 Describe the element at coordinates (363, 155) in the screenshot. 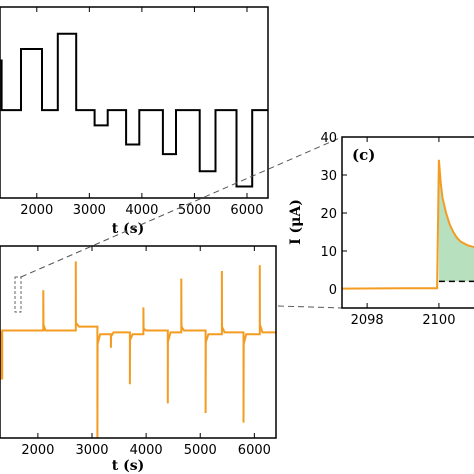

I see `panel-c-label: (c)` at that location.